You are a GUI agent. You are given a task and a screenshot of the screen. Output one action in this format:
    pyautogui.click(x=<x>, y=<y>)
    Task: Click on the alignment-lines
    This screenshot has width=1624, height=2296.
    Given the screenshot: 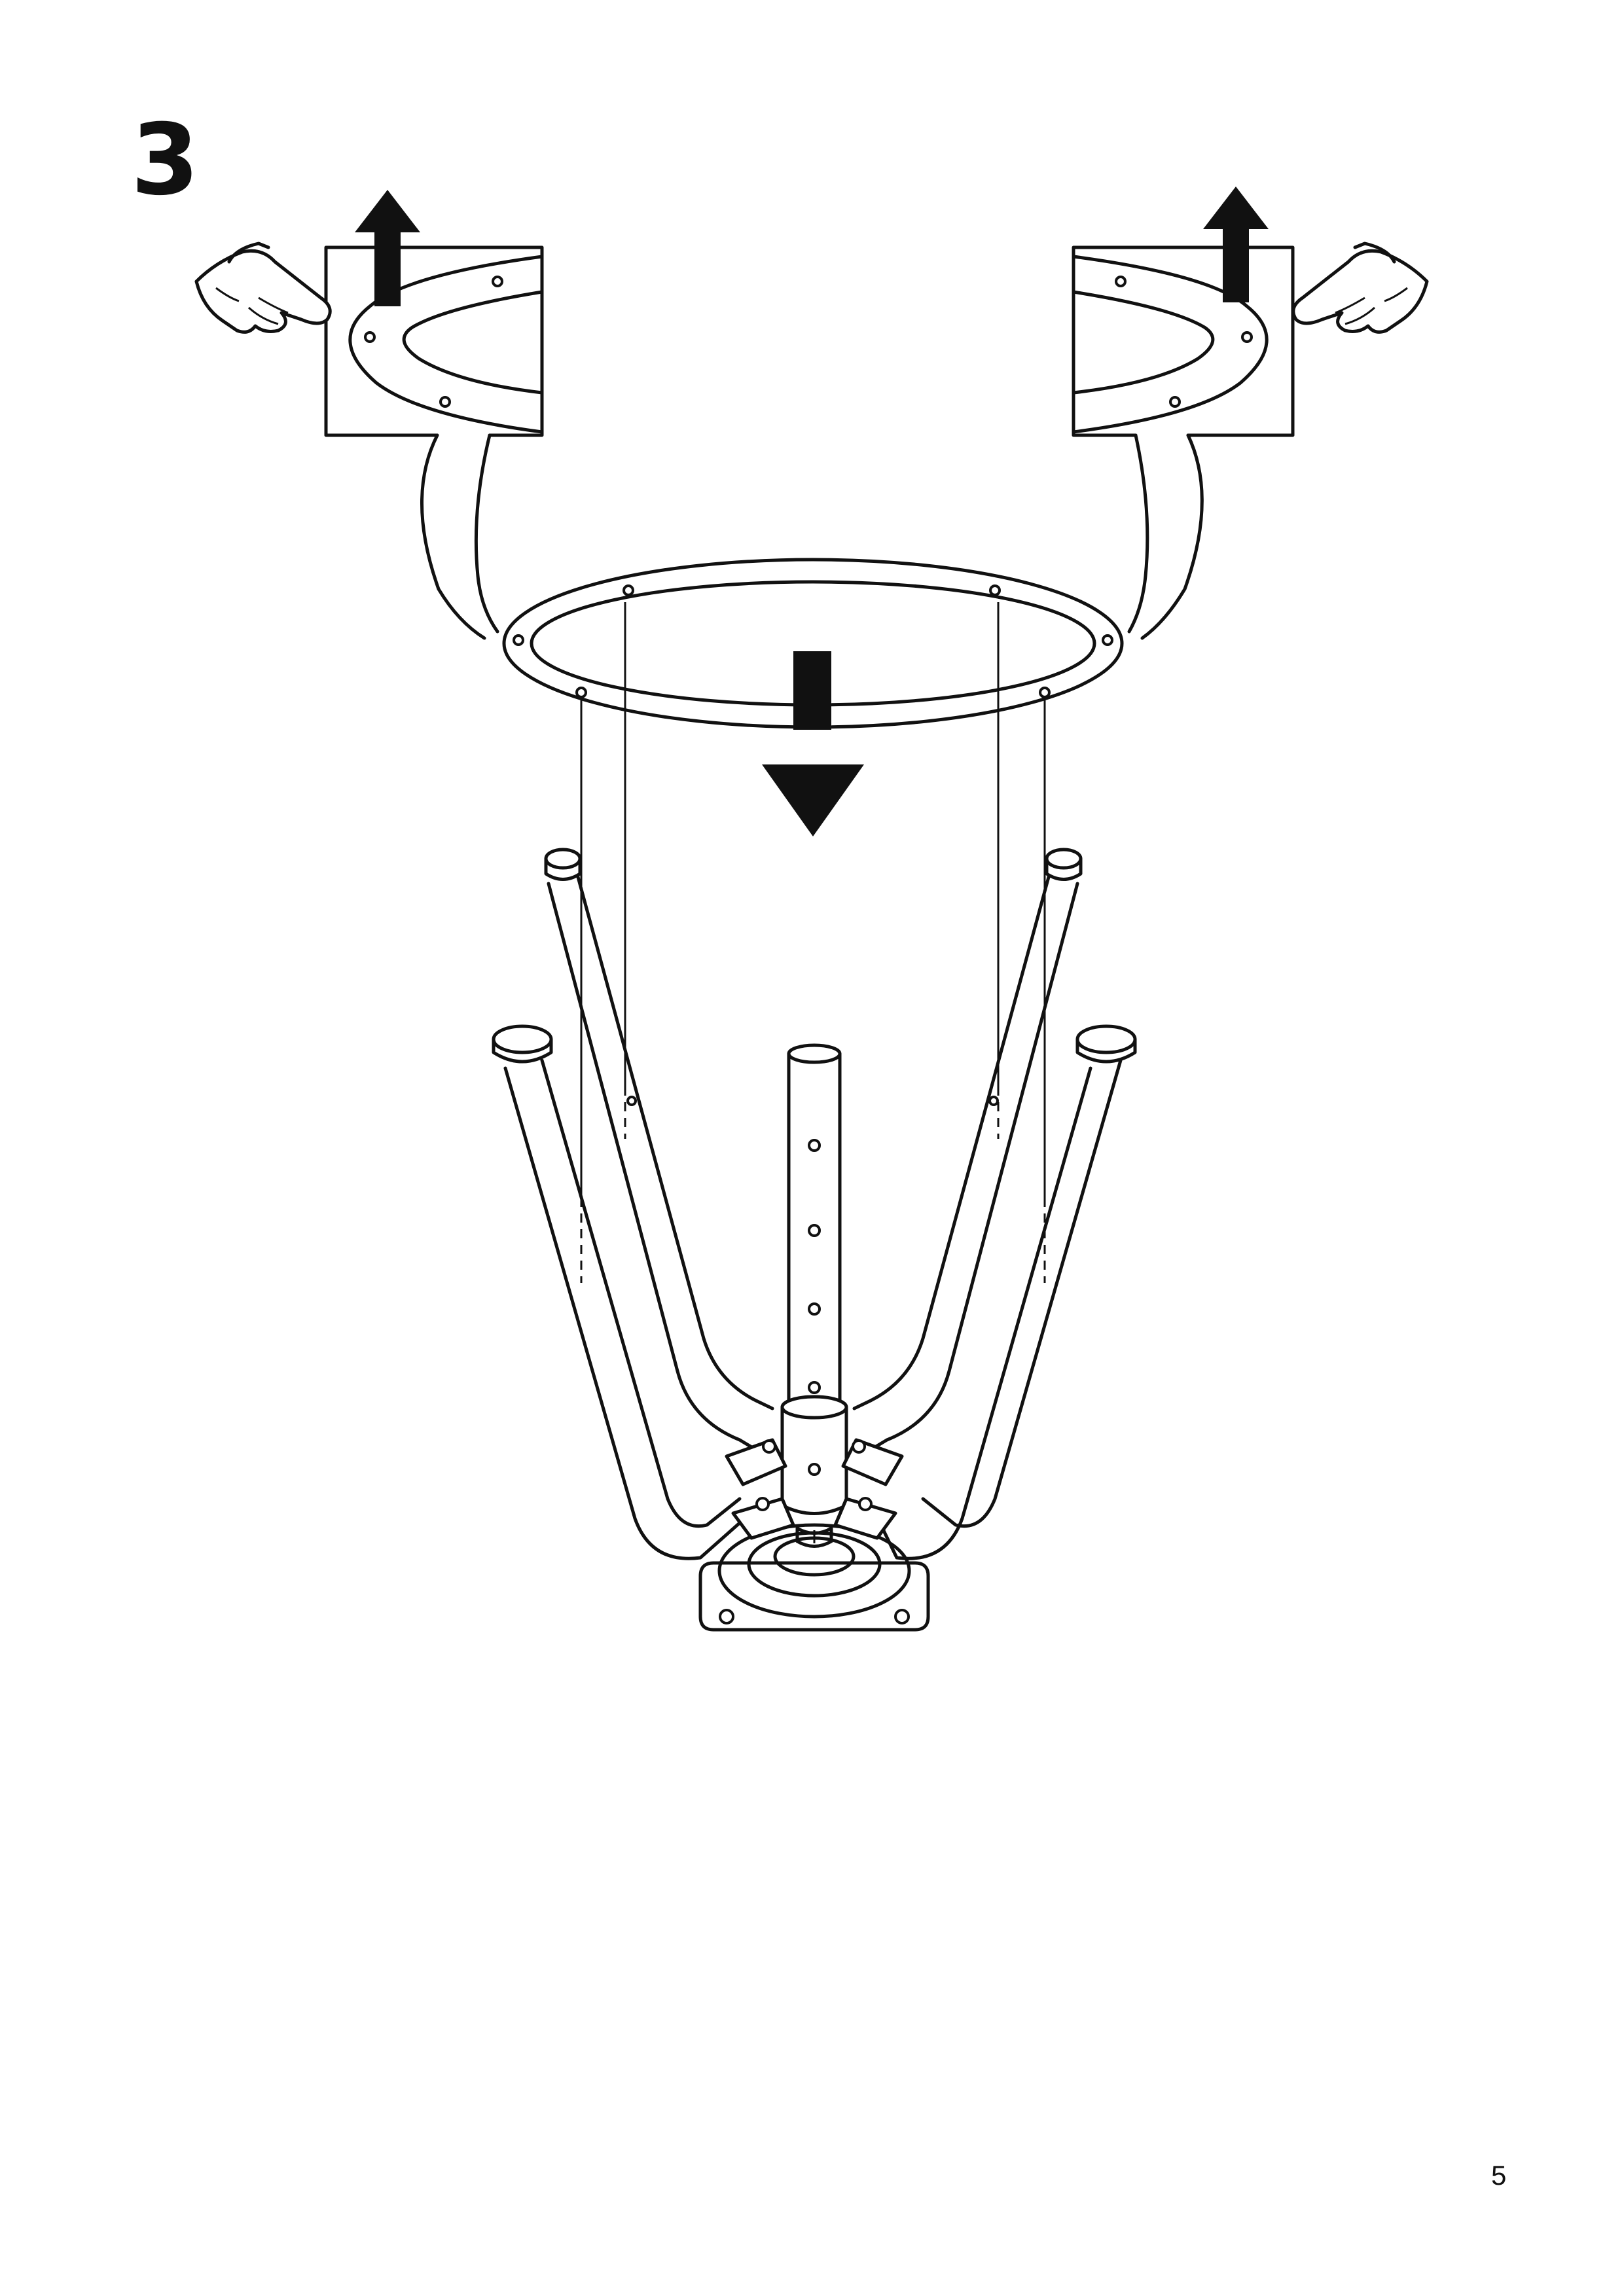 What is the action you would take?
    pyautogui.click(x=813, y=942)
    